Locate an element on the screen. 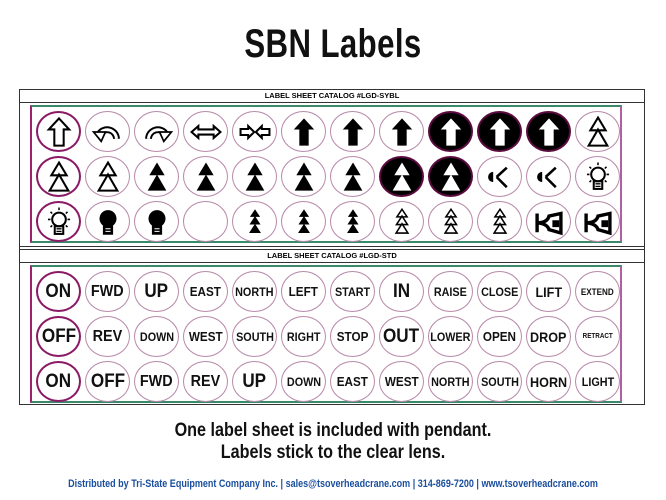 The height and width of the screenshot is (500, 666). label-cell: UP is located at coordinates (156, 291).